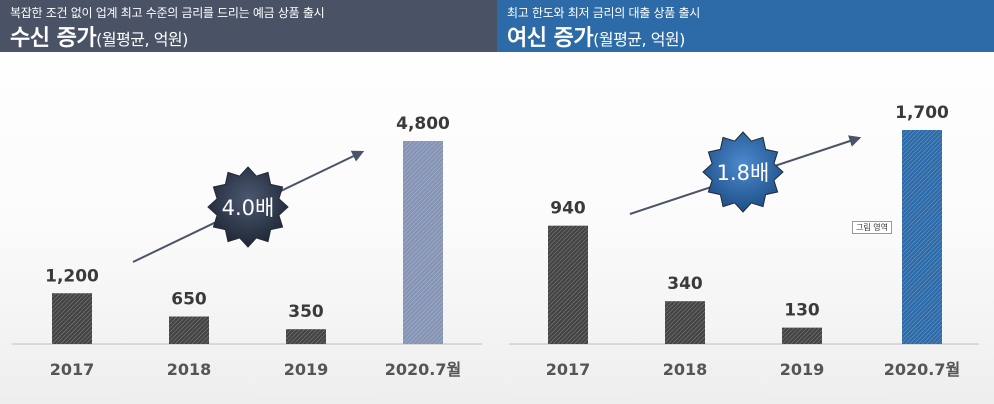 Image resolution: width=994 pixels, height=404 pixels. I want to click on data-label: 940, so click(568, 209).